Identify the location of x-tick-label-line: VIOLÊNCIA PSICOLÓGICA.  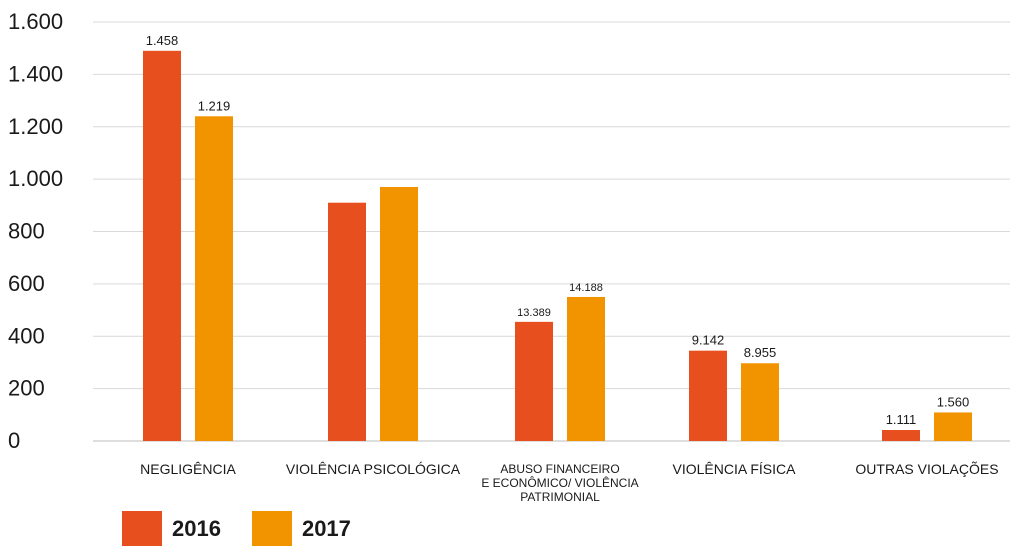
(373, 469).